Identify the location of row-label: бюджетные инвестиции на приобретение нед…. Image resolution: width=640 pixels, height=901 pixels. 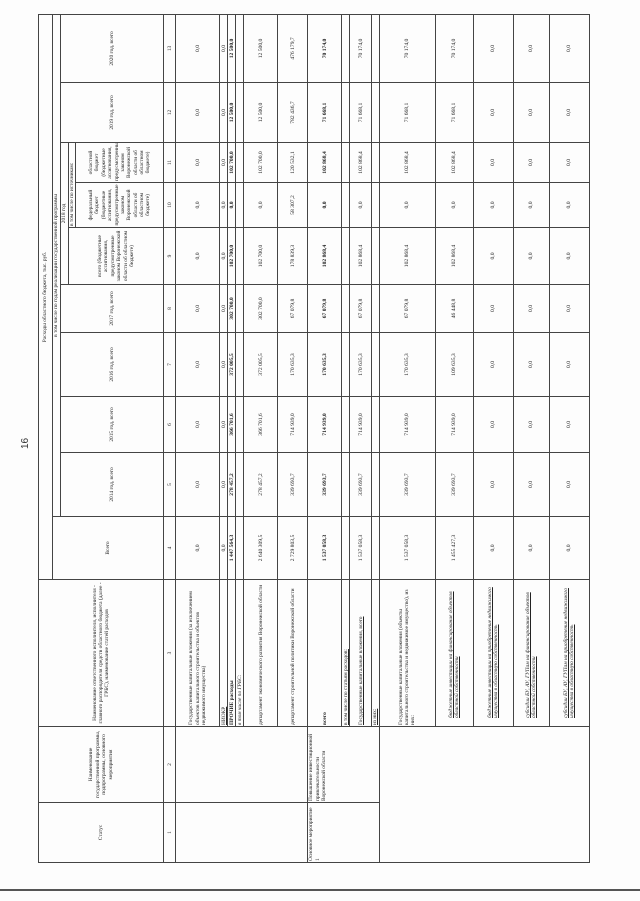
(493, 653).